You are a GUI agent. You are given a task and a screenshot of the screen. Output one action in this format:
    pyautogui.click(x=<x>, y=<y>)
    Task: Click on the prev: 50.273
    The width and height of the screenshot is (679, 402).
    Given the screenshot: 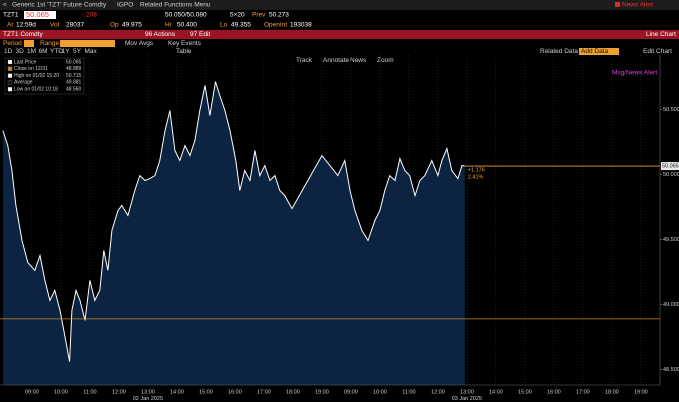 What is the action you would take?
    pyautogui.click(x=279, y=15)
    